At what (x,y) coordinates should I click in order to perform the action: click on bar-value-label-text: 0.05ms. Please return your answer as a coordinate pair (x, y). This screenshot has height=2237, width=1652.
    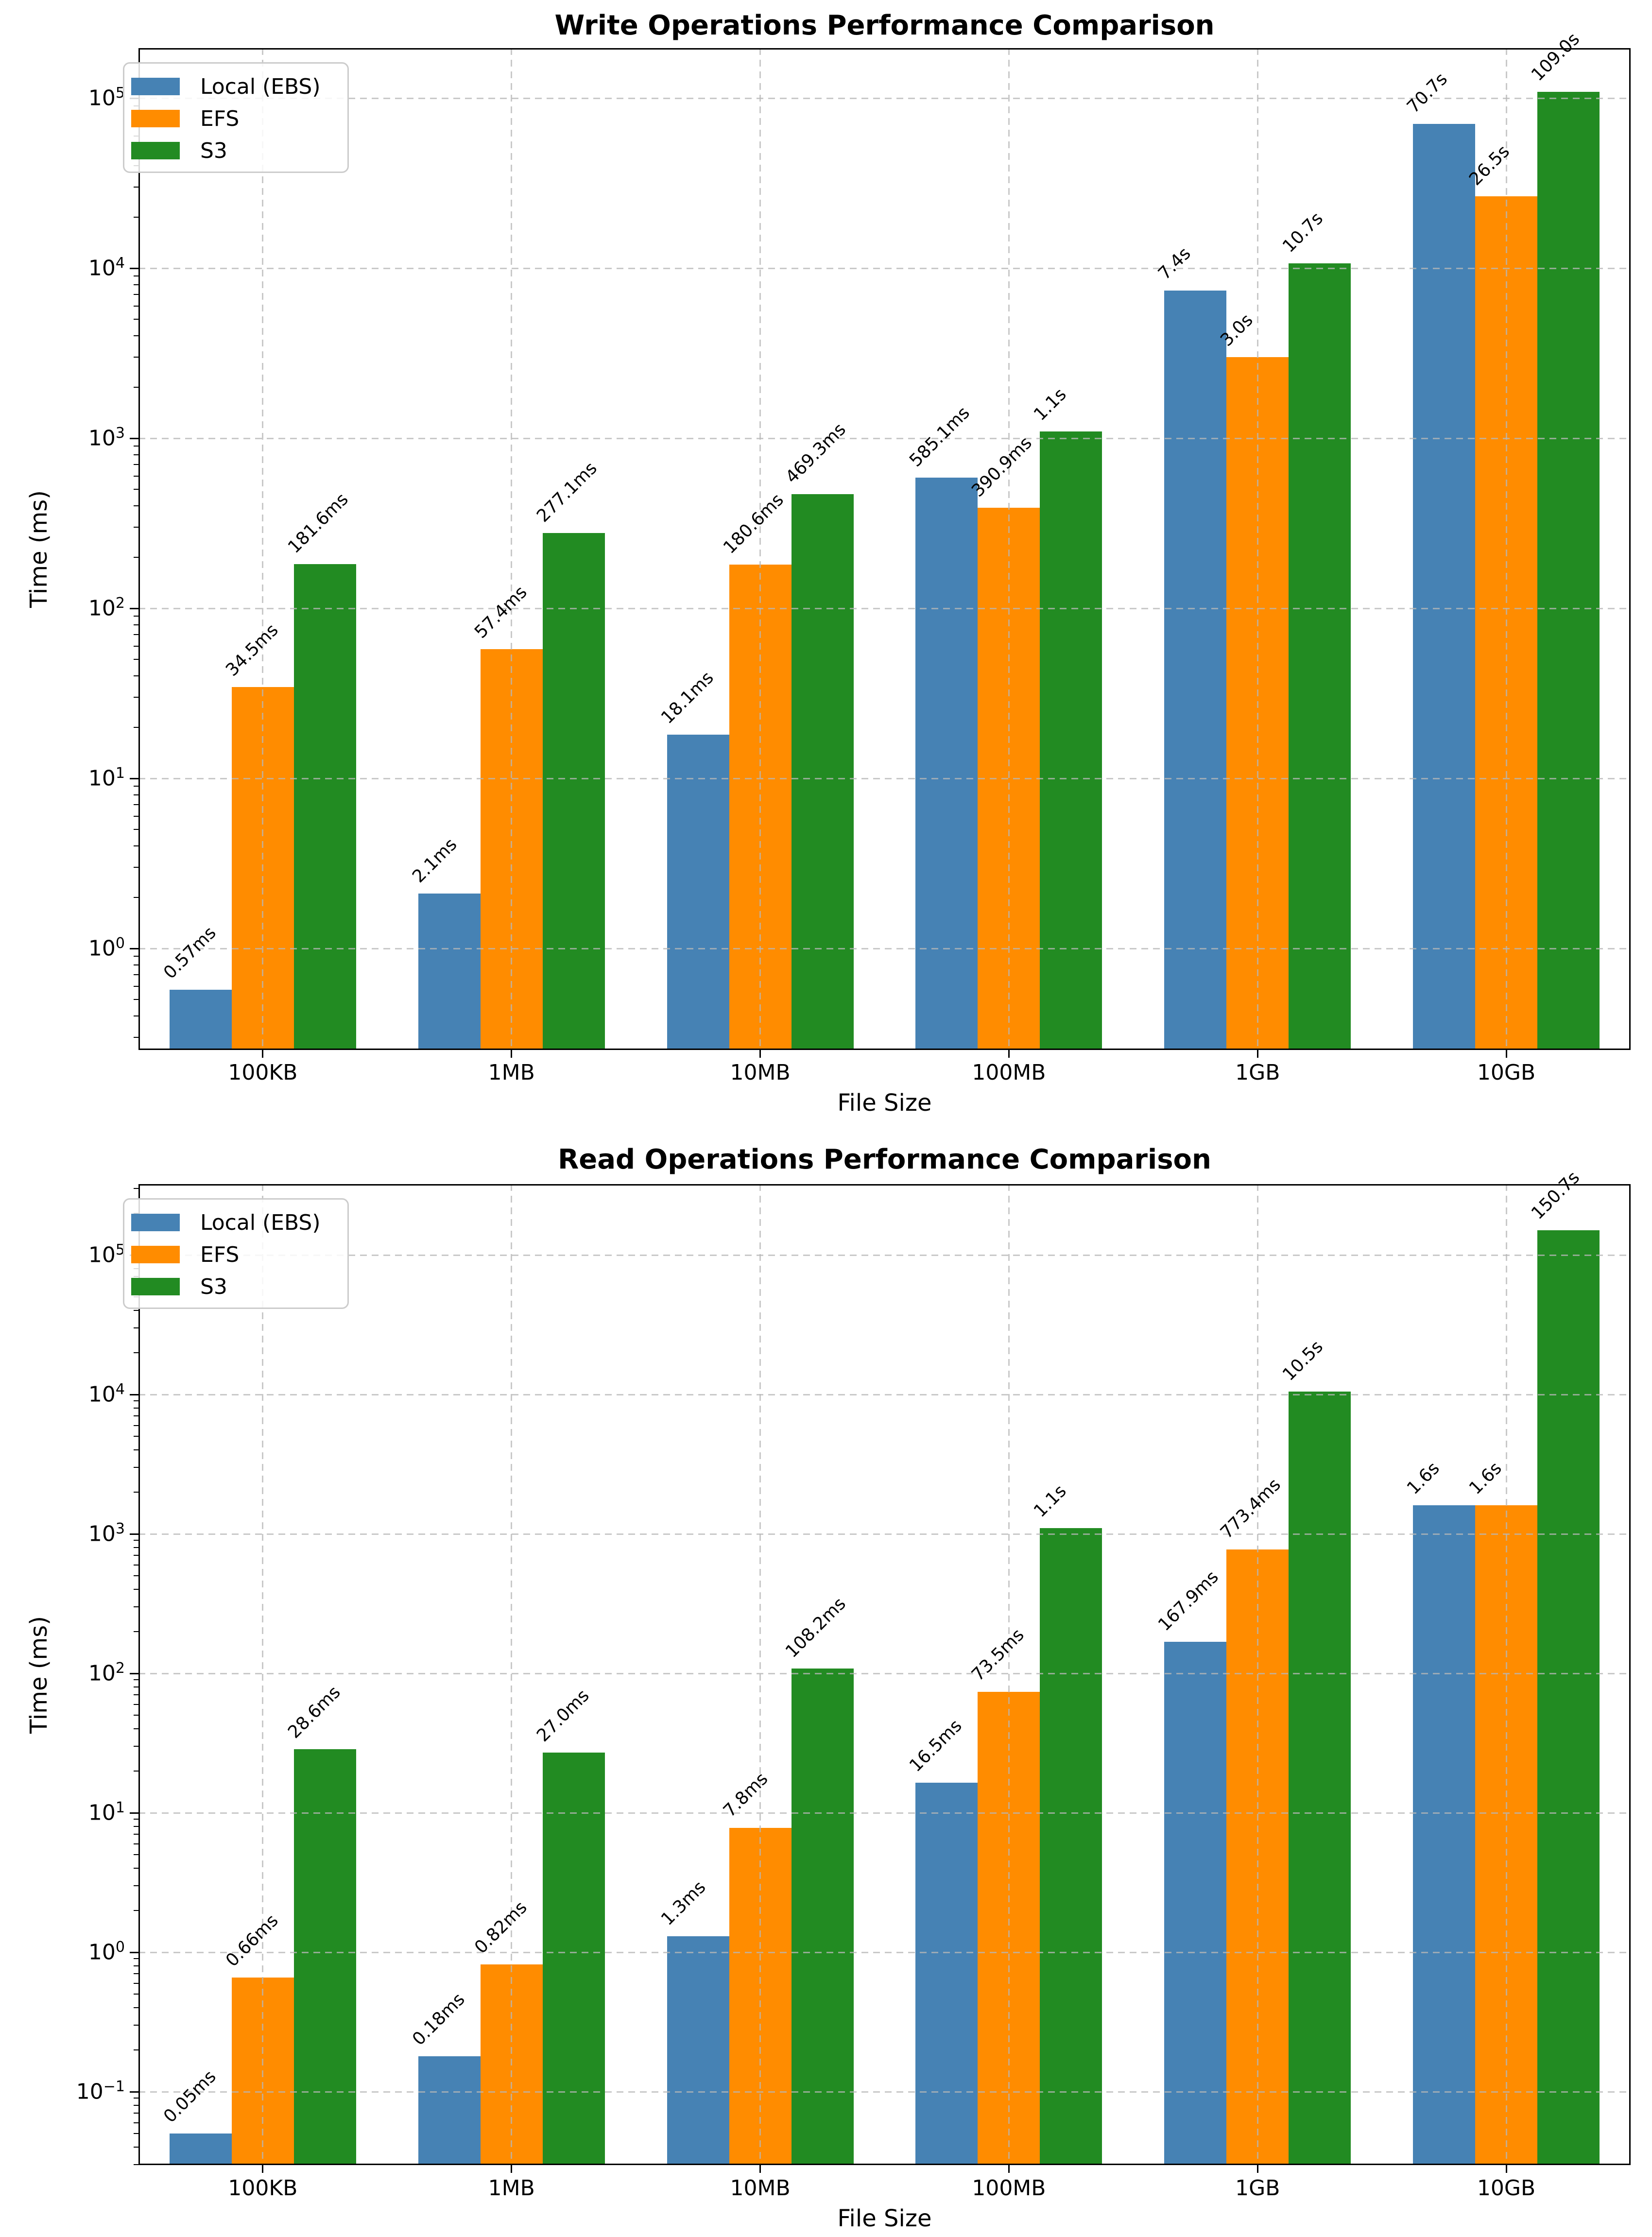
    Looking at the image, I should click on (190, 2097).